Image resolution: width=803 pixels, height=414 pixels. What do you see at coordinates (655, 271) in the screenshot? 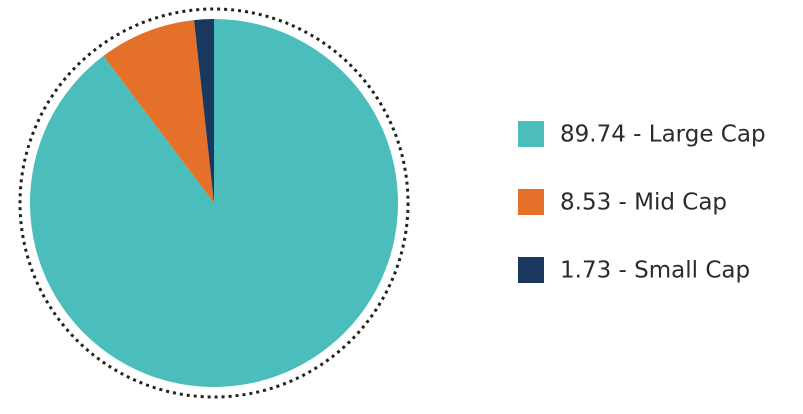
I see `legend-label: 1.73 - Small Cap` at bounding box center [655, 271].